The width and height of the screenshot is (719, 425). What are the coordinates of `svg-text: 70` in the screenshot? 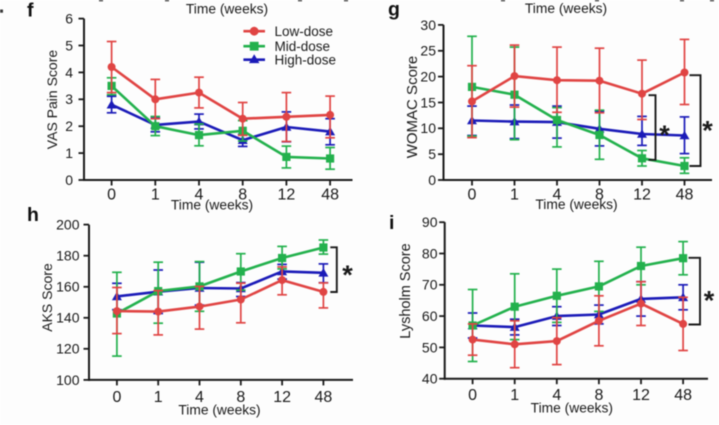 It's located at (430, 285).